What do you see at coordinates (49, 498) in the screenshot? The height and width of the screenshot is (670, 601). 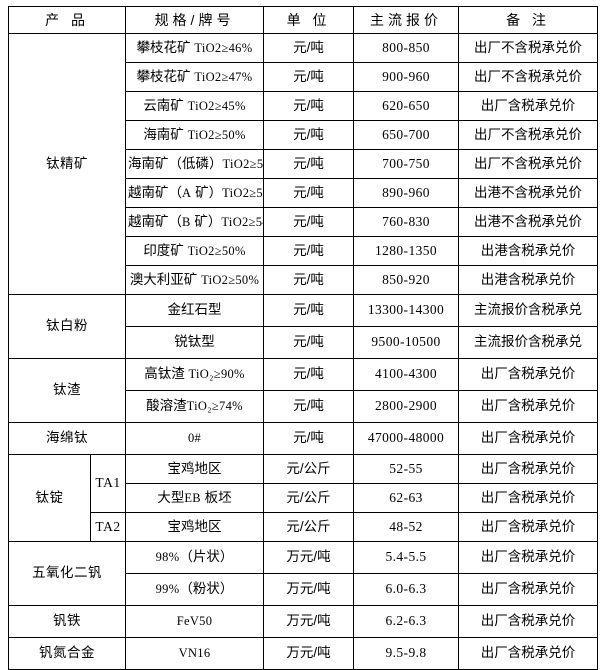 I see `product-name-cell: 钛锭` at bounding box center [49, 498].